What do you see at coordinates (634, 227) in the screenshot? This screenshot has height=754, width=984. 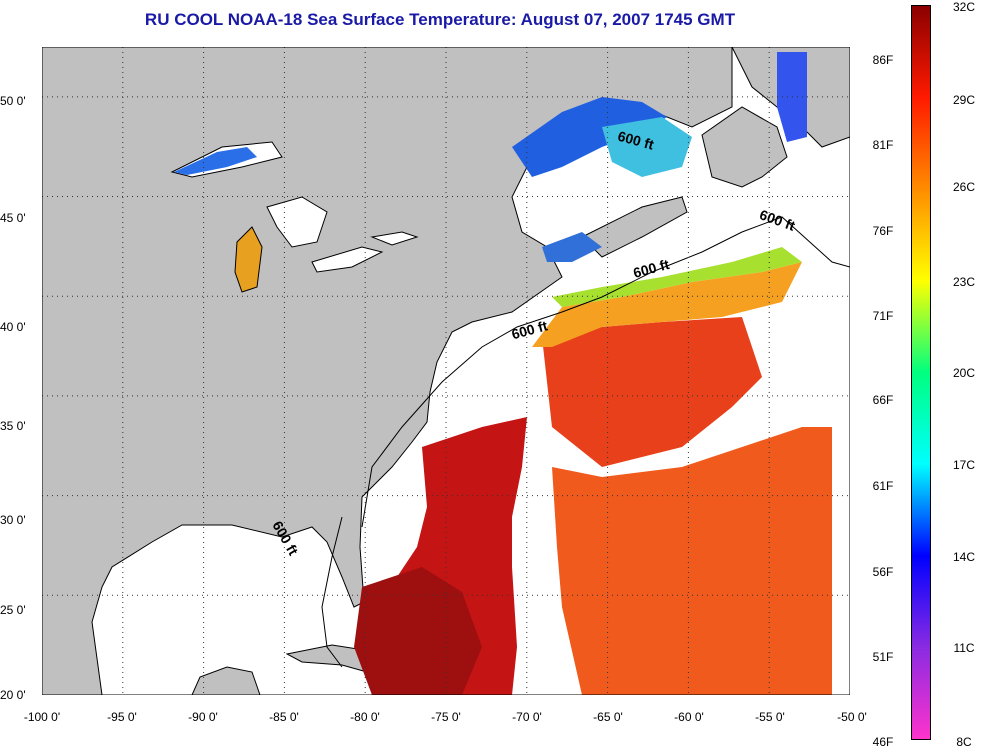 I see `land-nova-scotia` at bounding box center [634, 227].